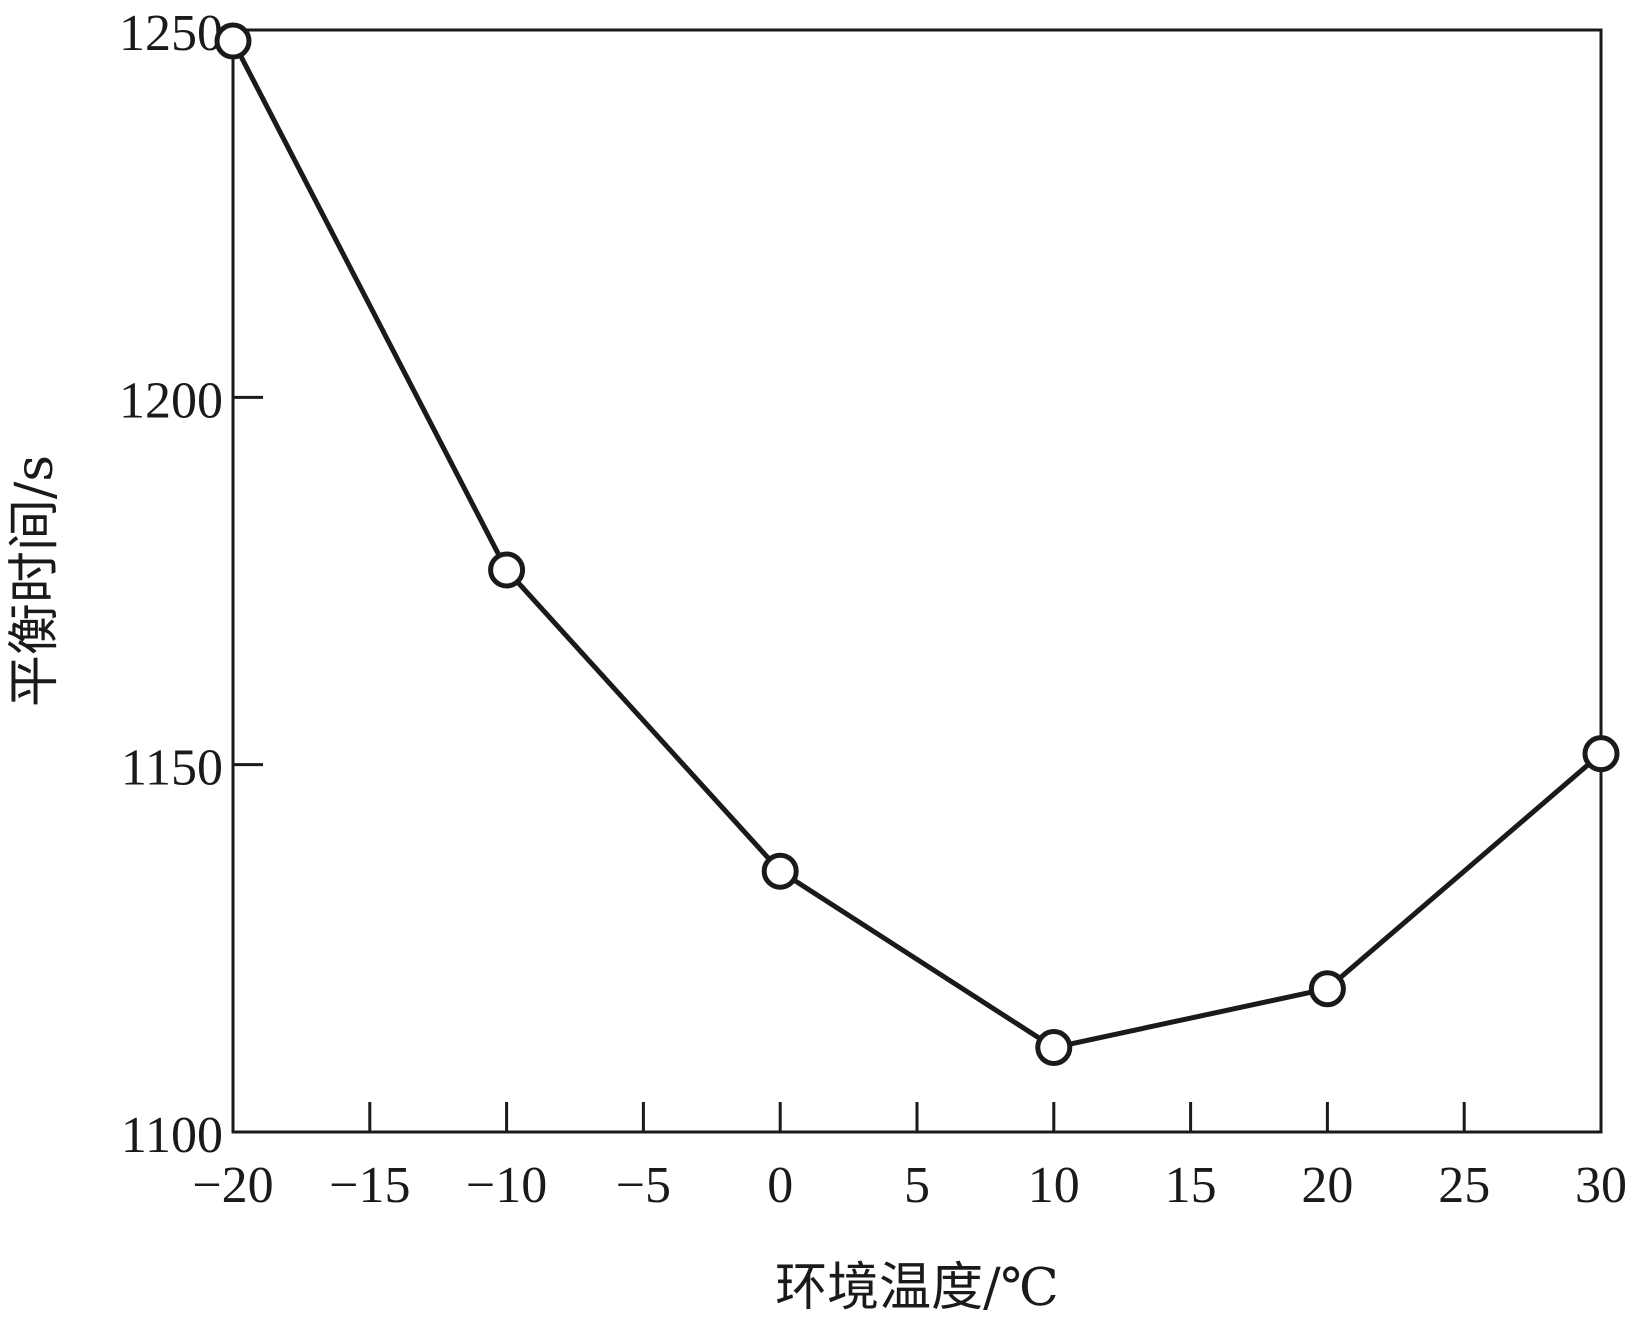  I want to click on x-tick-label: −15, so click(369, 1185).